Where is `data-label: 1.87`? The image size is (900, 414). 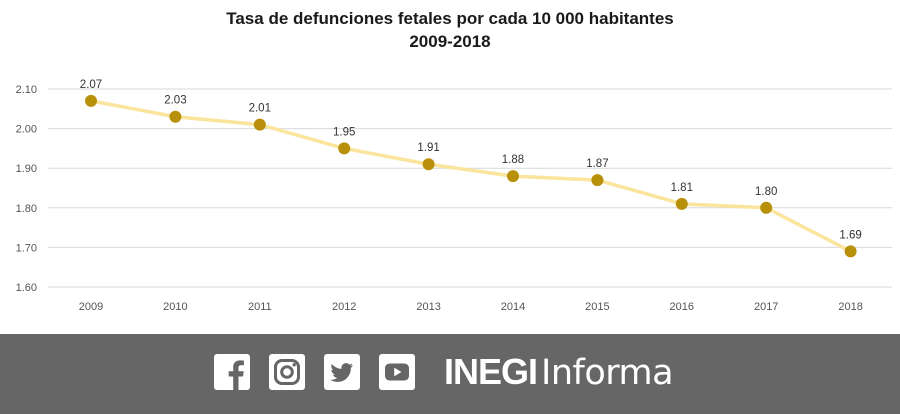 data-label: 1.87 is located at coordinates (597, 164).